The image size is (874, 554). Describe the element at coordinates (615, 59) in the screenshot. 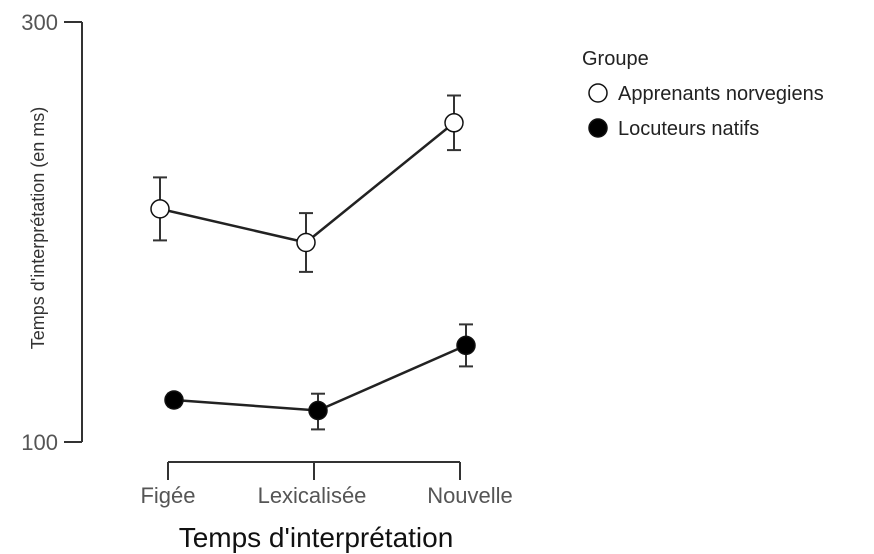

I see `legend-title: Groupe` at that location.